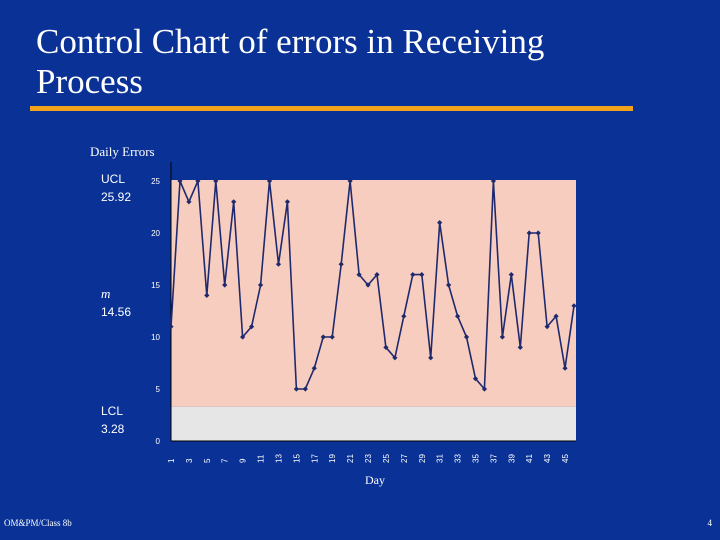  Describe the element at coordinates (511, 458) in the screenshot. I see `x-tick-label: 39` at that location.